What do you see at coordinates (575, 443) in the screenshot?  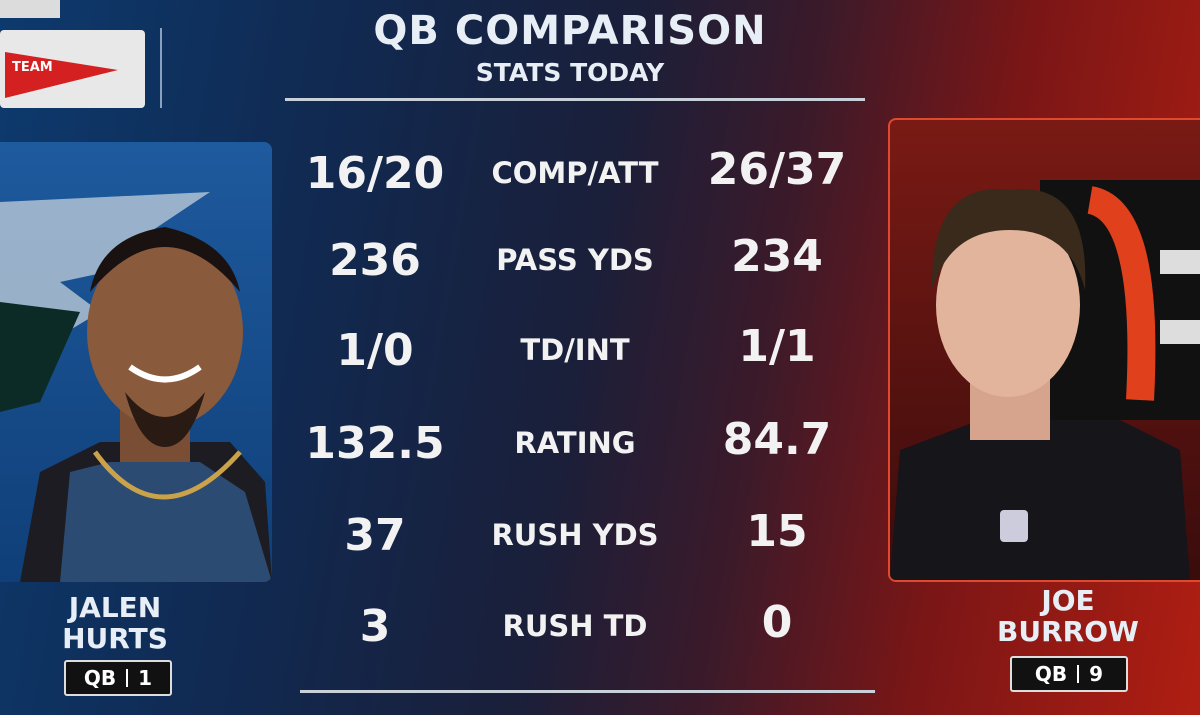 I see `stat-label: RATING` at bounding box center [575, 443].